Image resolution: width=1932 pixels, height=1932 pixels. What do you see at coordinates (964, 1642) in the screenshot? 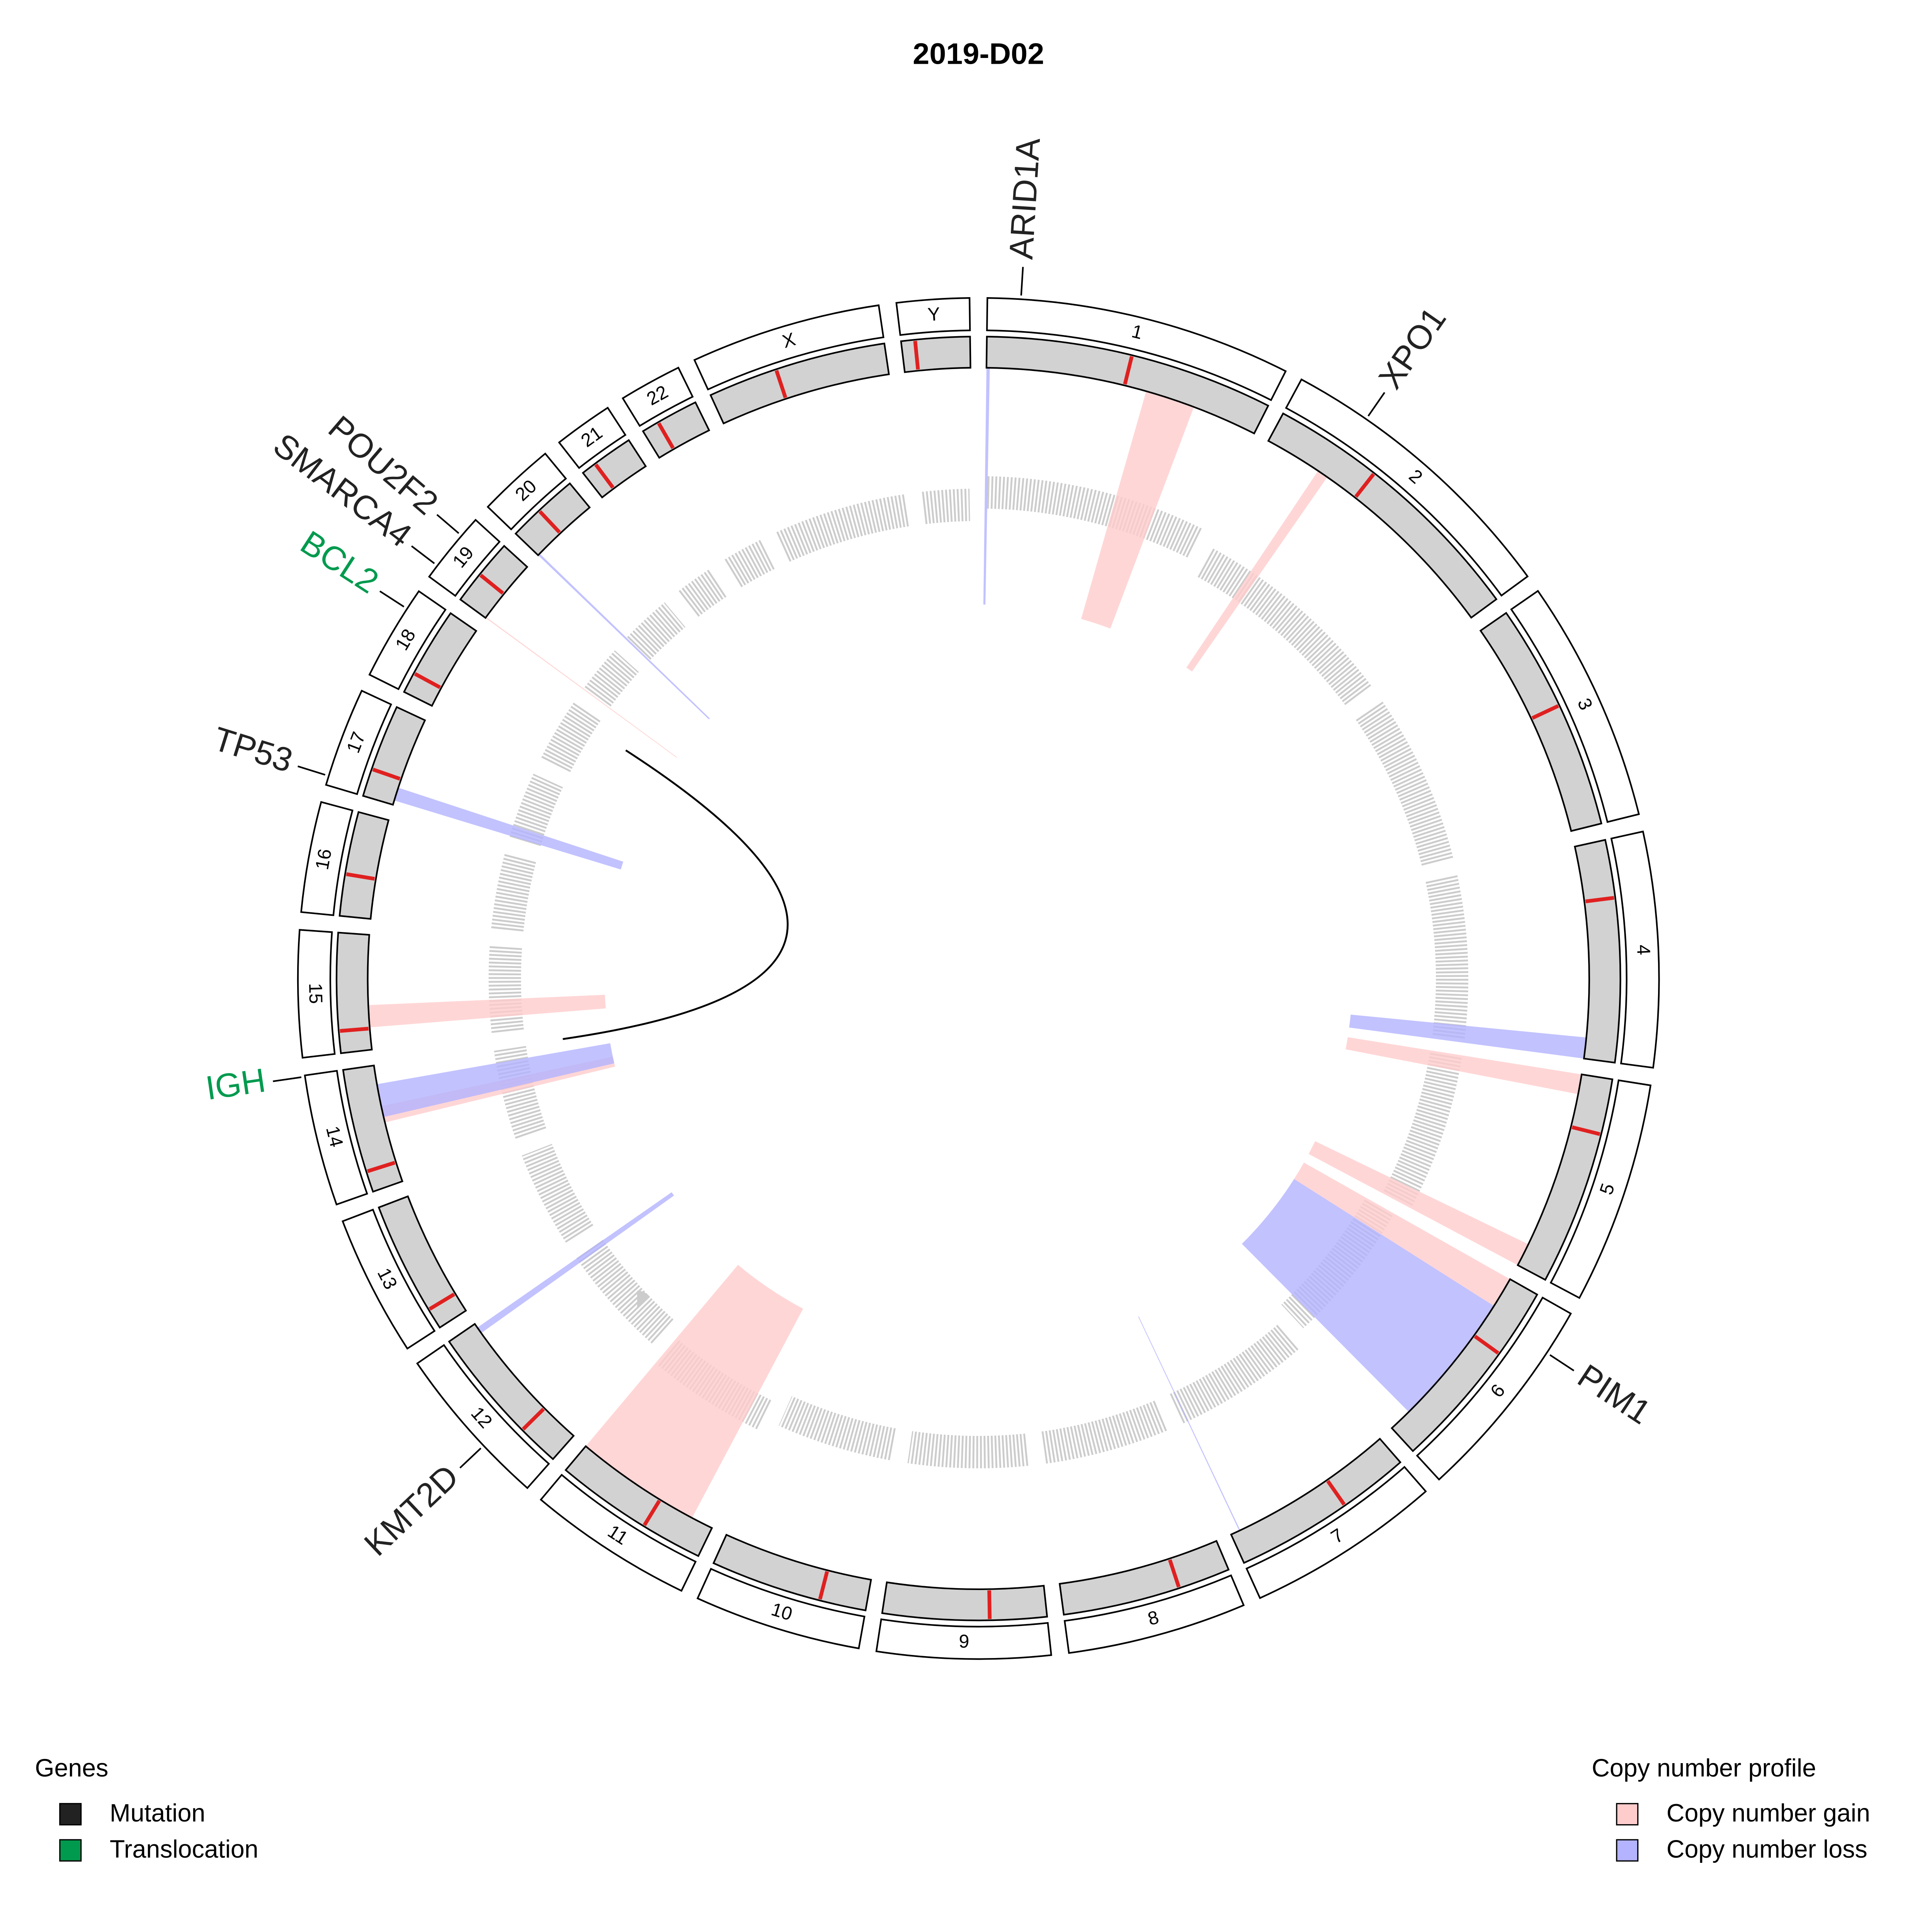
I see `chromosome-label: 9` at bounding box center [964, 1642].